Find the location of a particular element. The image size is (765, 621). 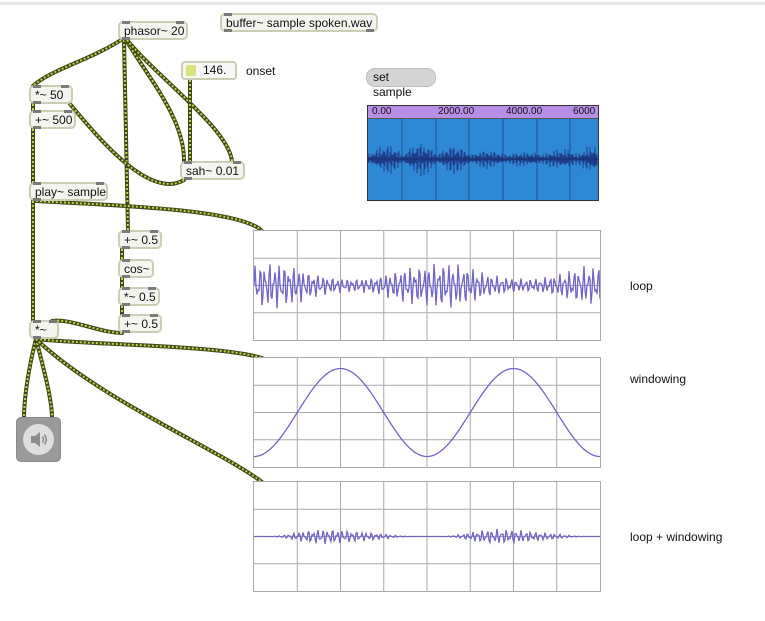

loop-windowing-comment: loop + windowing is located at coordinates (676, 537).